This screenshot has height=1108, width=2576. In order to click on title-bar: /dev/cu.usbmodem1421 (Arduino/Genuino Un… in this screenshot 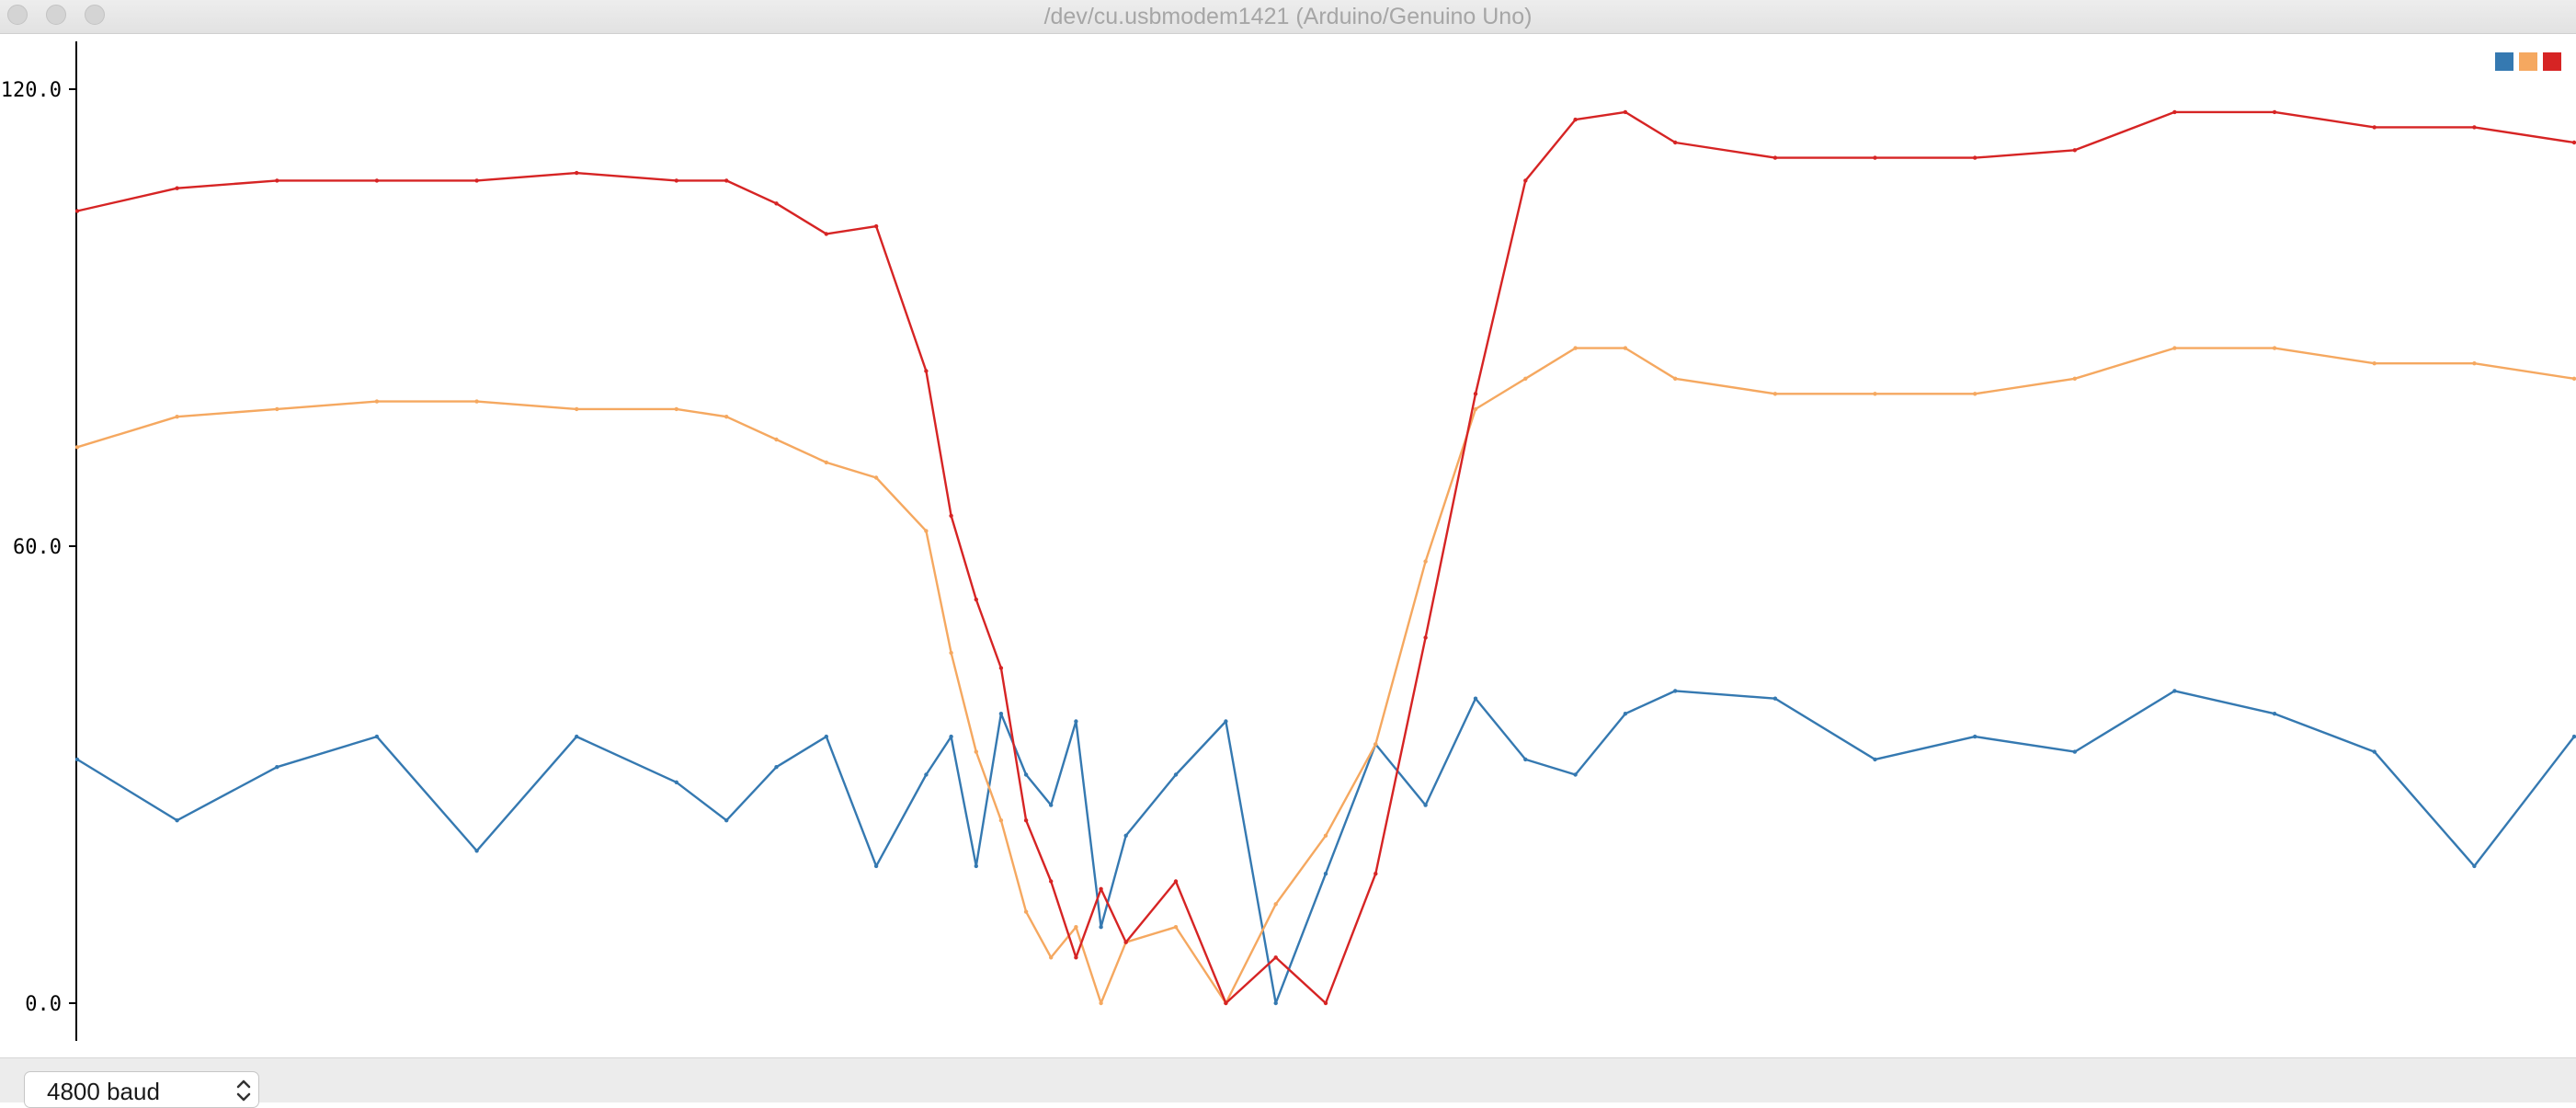, I will do `click(1288, 17)`.